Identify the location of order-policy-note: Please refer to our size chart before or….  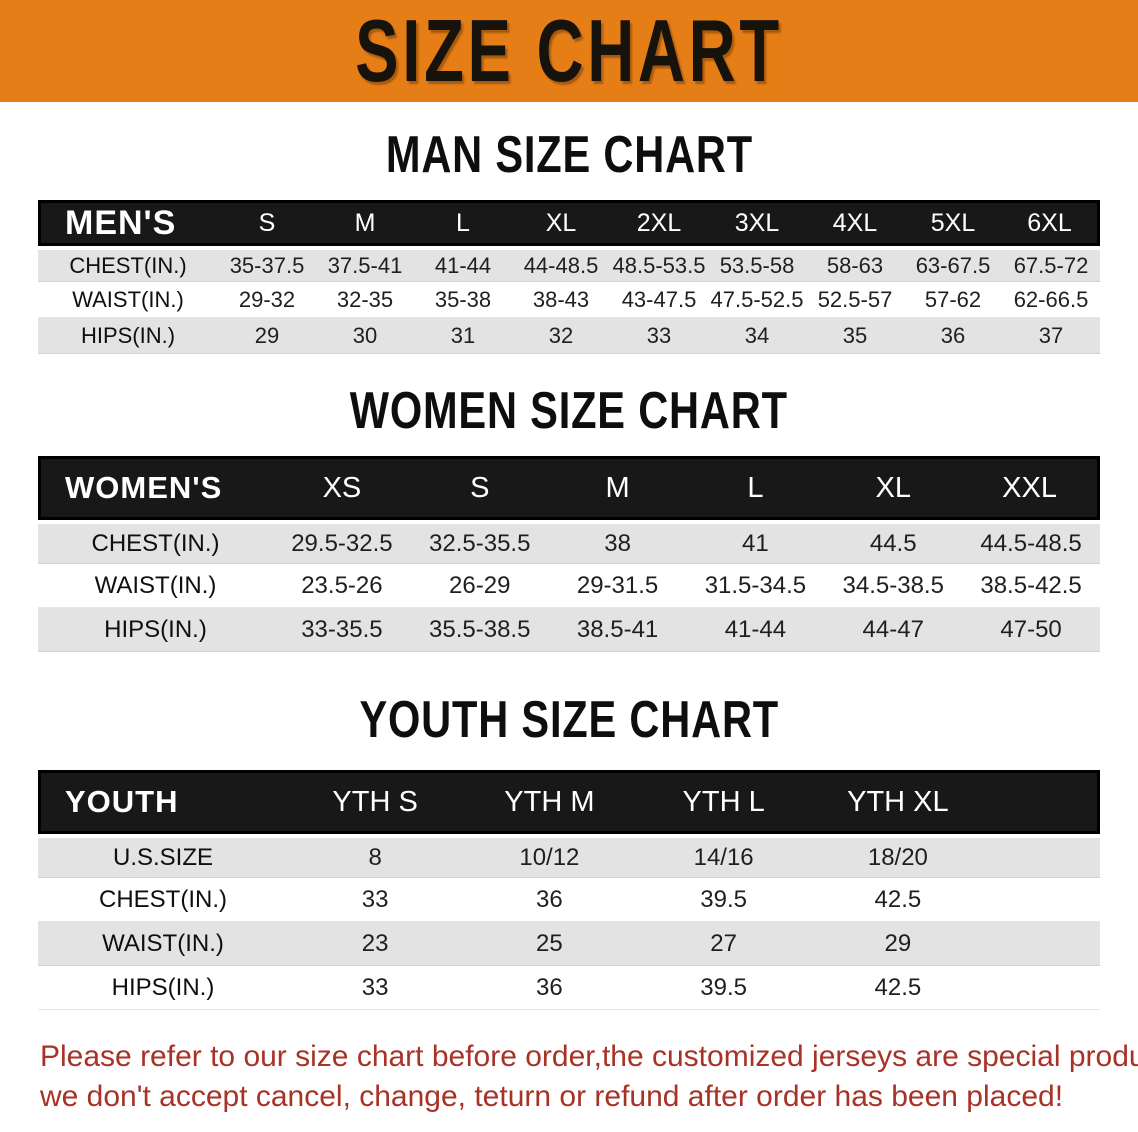
(589, 1077).